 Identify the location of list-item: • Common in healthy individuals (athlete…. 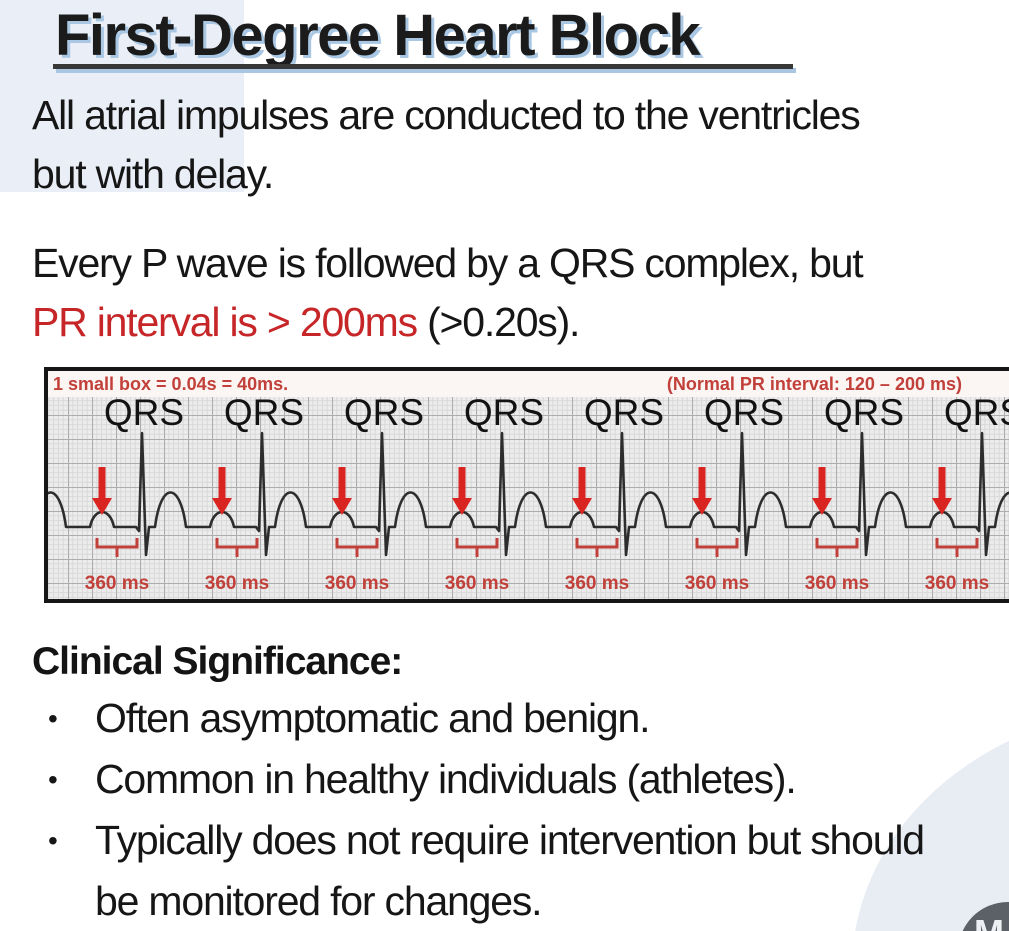
(520, 779).